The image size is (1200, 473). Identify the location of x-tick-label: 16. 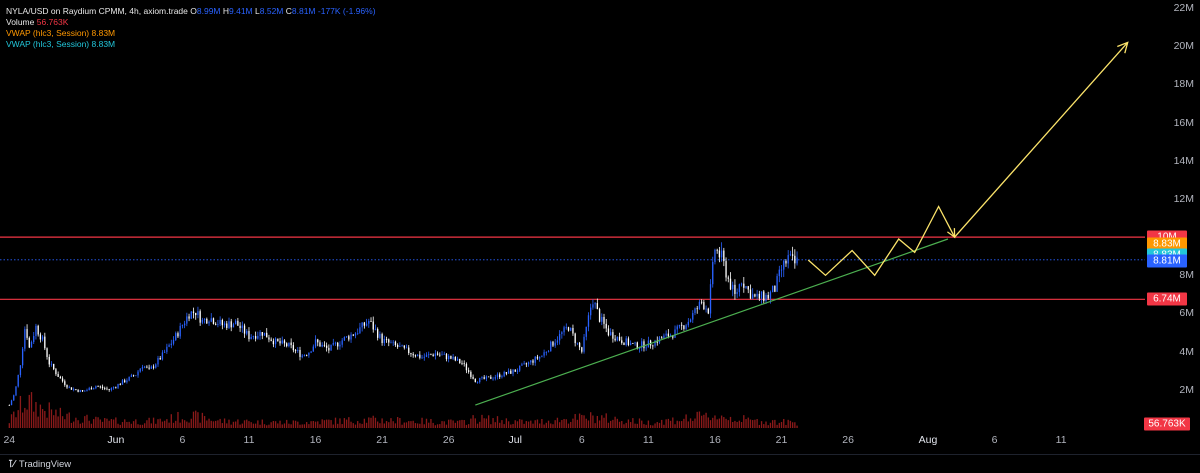
(315, 440).